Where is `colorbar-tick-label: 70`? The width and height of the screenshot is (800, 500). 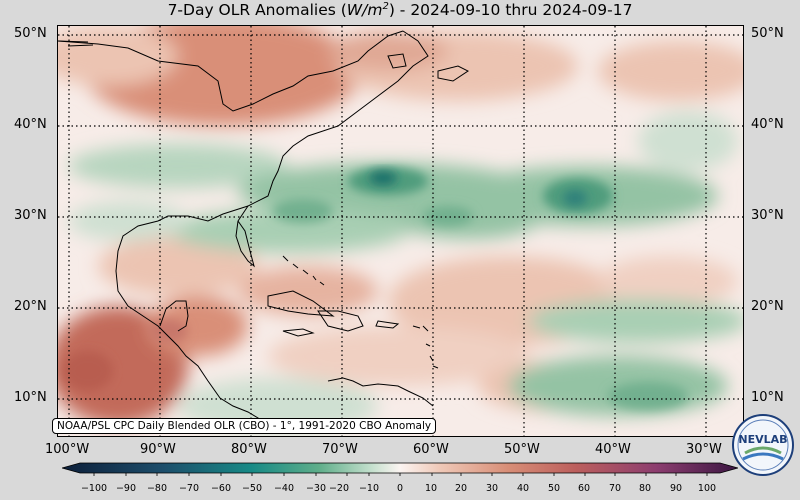
colorbar-tick-label: 70 is located at coordinates (615, 488).